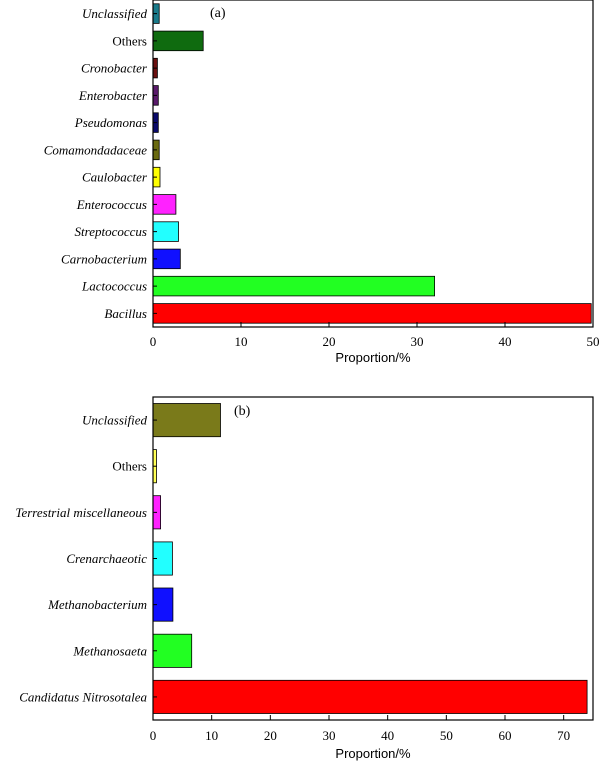 Image resolution: width=600 pixels, height=764 pixels. What do you see at coordinates (153, 735) in the screenshot?
I see `x-tick-label-b-0: 0` at bounding box center [153, 735].